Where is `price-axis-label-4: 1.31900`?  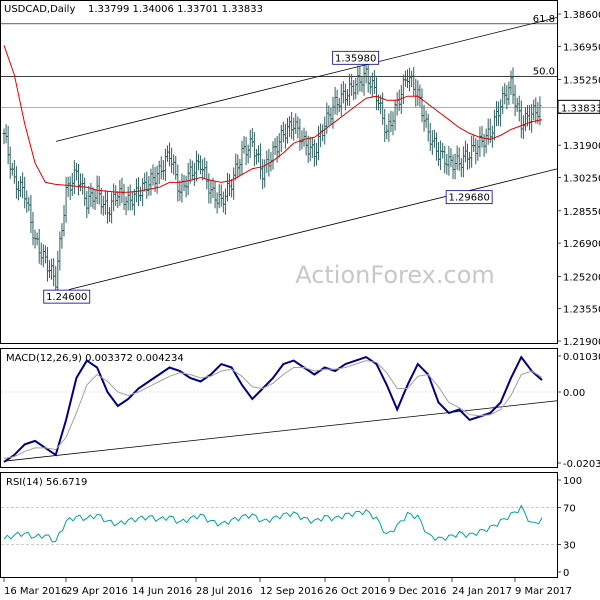
price-axis-label-4: 1.31900 is located at coordinates (581, 146).